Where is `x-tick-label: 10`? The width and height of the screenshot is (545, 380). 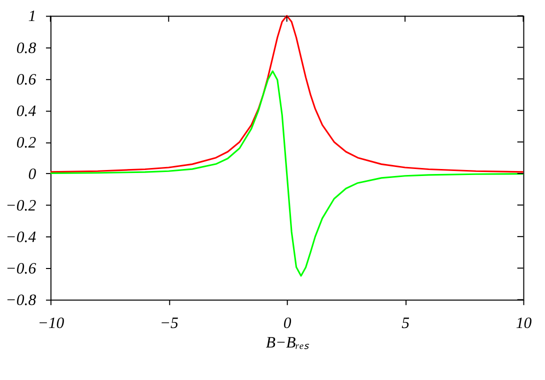 x-tick-label: 10 is located at coordinates (524, 323).